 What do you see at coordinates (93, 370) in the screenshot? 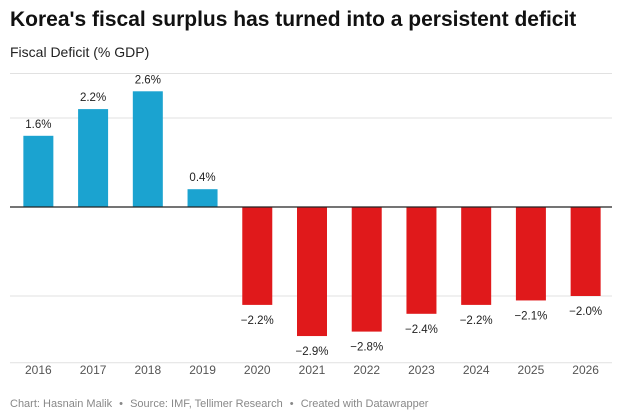
I see `x-tick-label: 2017` at bounding box center [93, 370].